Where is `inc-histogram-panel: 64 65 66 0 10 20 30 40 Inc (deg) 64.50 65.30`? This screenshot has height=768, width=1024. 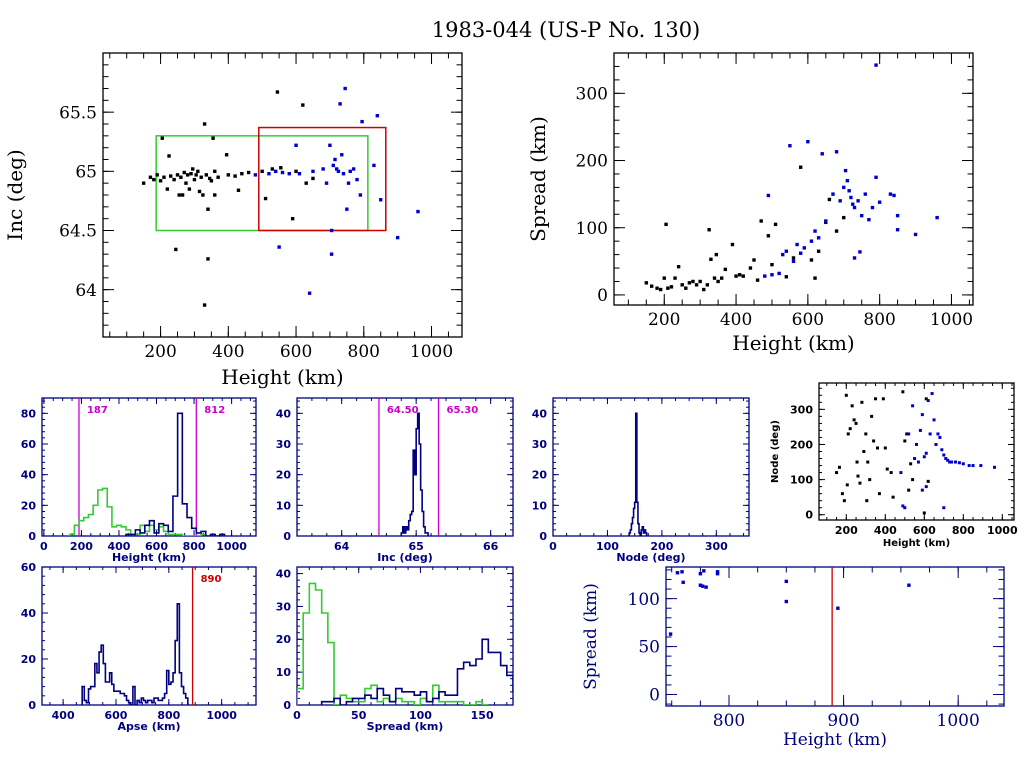 inc-histogram-panel: 64 65 66 0 10 20 30 40 Inc (deg) 64.50 65.30 is located at coordinates (395, 480).